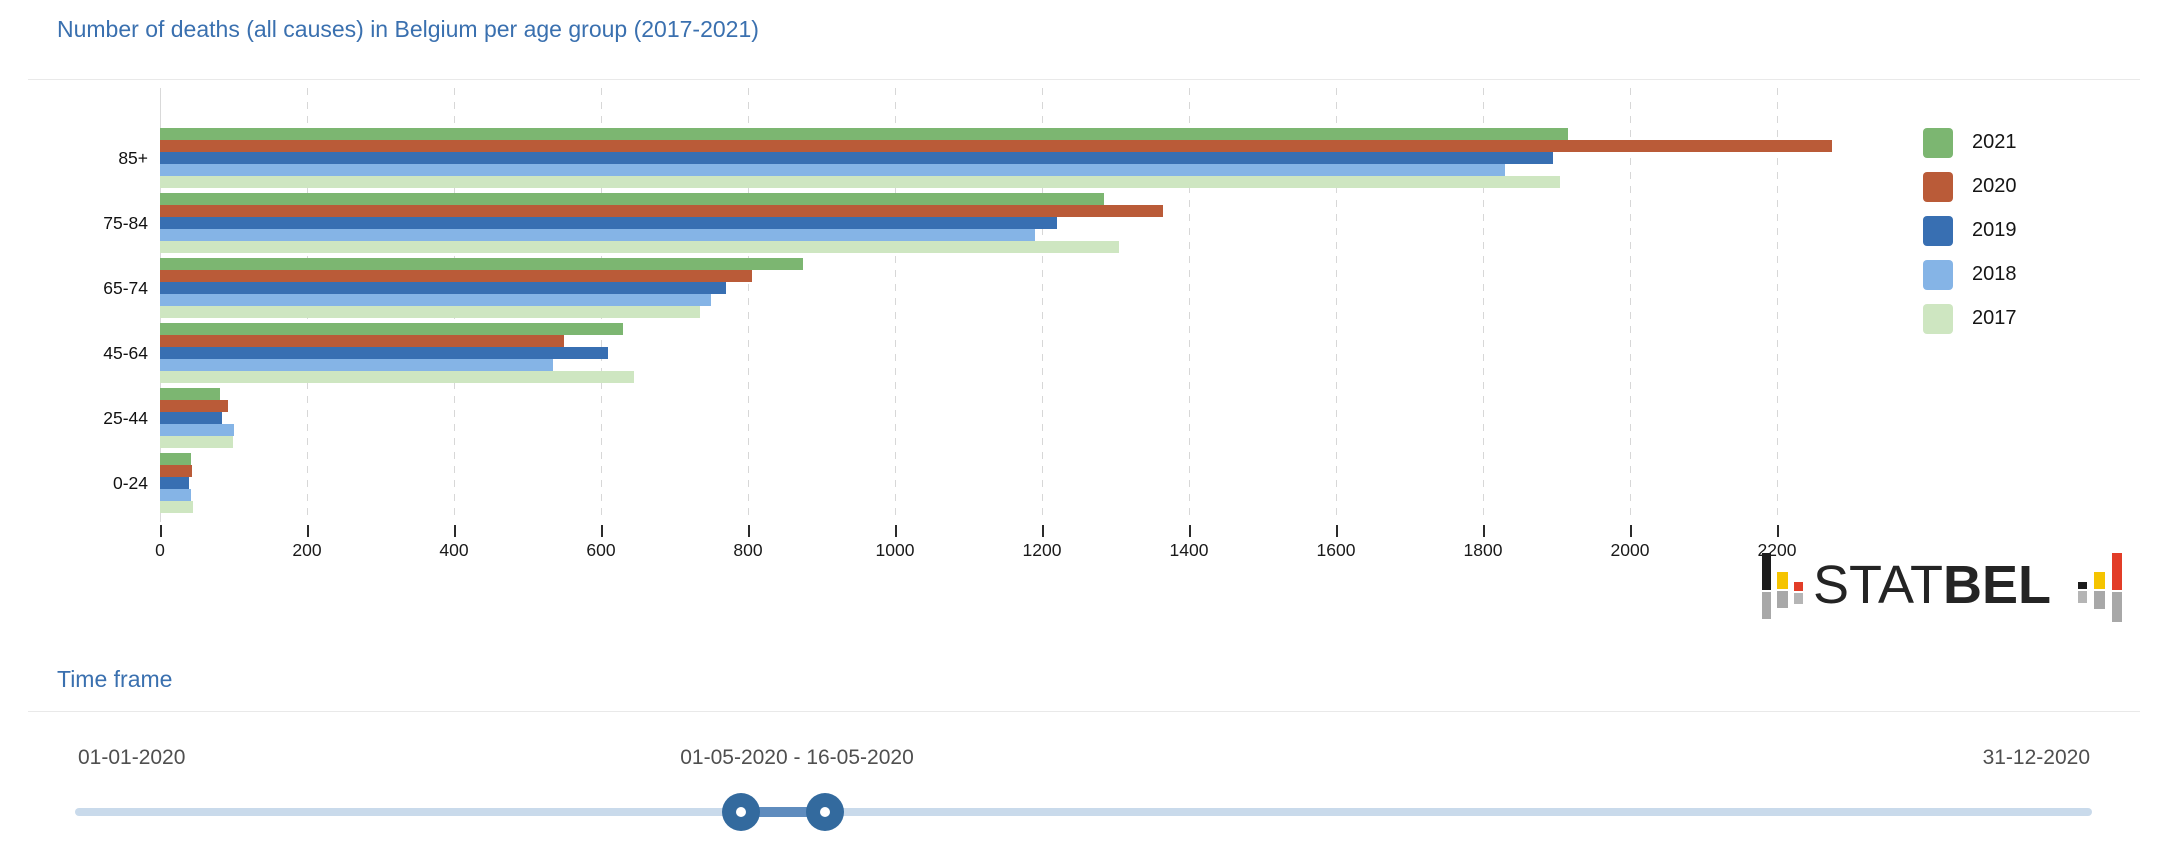 This screenshot has width=2159, height=853. I want to click on legend-item-2020: 2020, so click(1978, 187).